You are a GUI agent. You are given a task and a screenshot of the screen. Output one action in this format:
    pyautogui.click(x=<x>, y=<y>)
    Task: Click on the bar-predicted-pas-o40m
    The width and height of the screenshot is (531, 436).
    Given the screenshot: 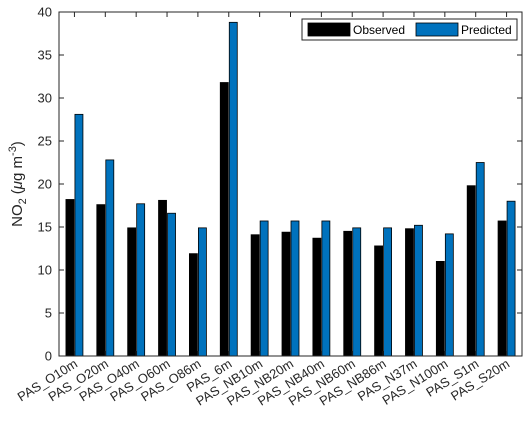 What is the action you would take?
    pyautogui.click(x=141, y=280)
    